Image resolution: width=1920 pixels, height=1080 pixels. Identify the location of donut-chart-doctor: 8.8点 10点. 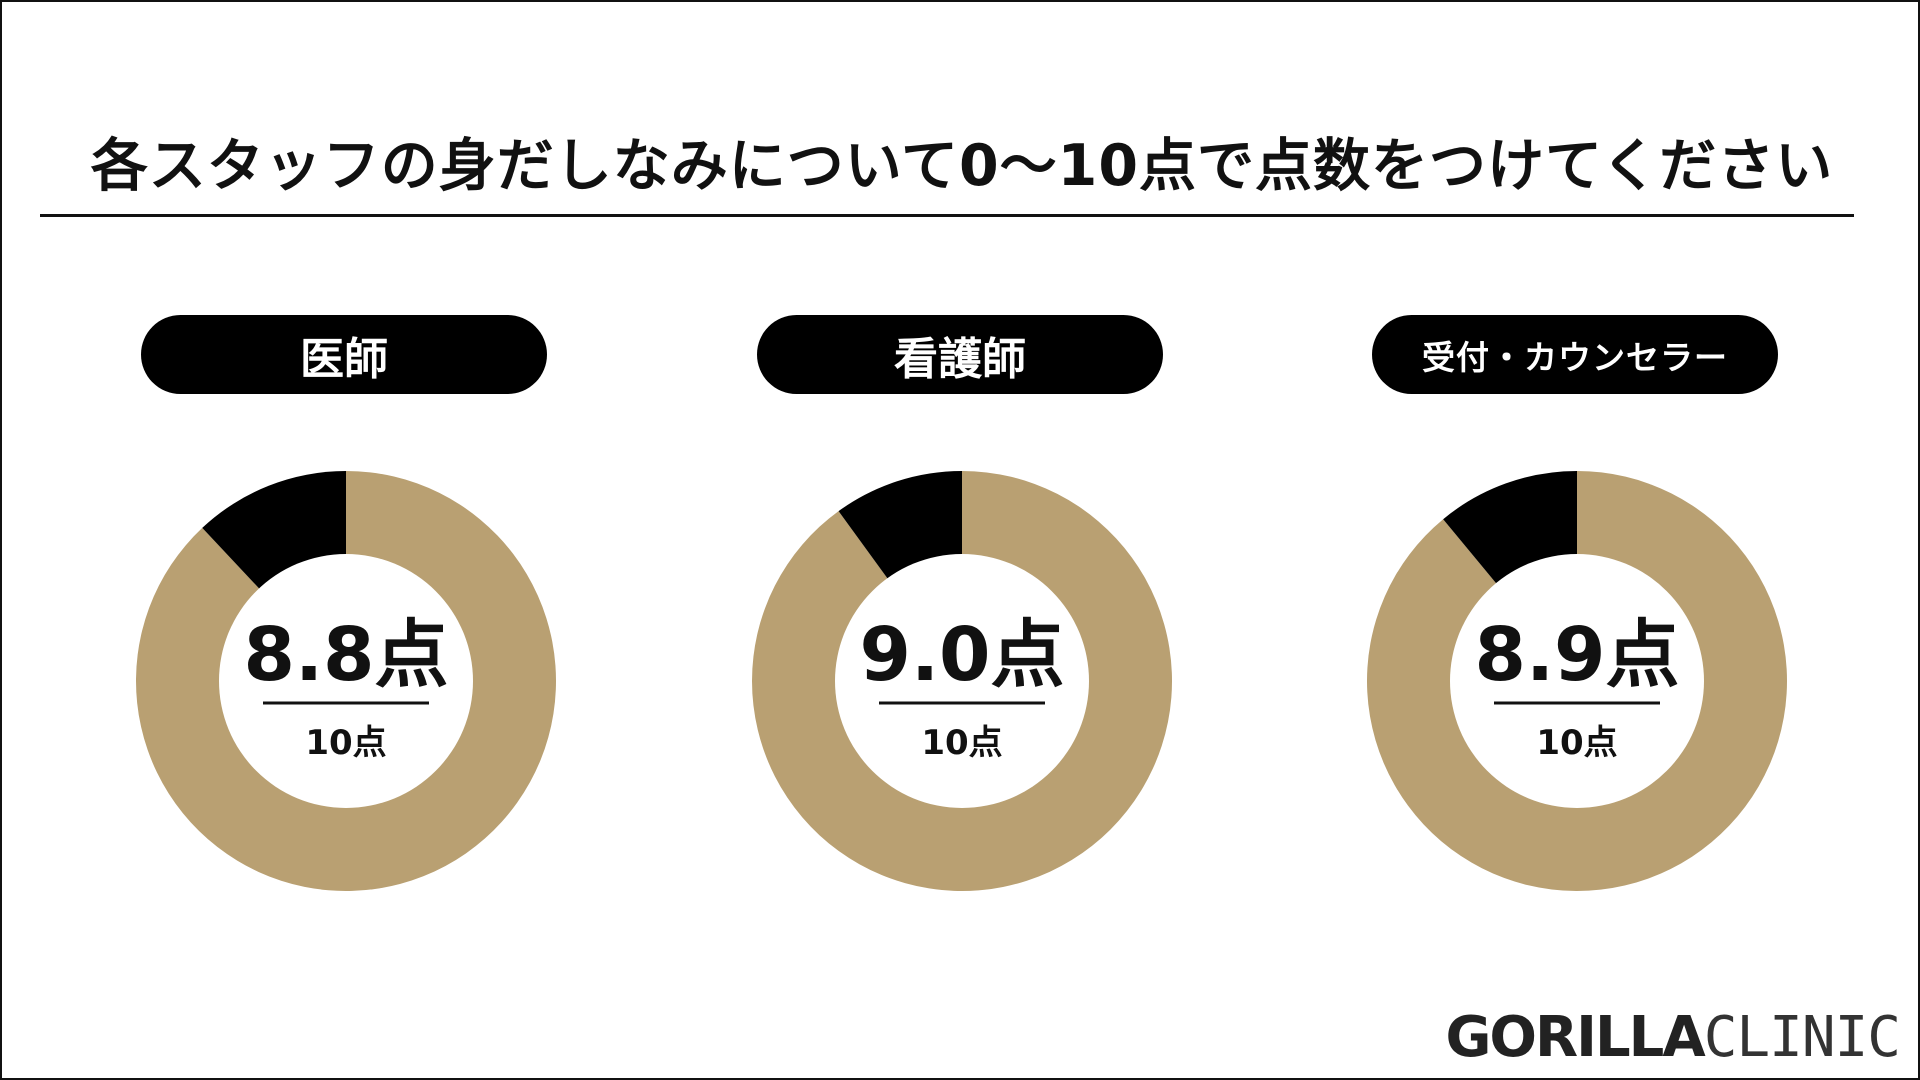
(346, 681).